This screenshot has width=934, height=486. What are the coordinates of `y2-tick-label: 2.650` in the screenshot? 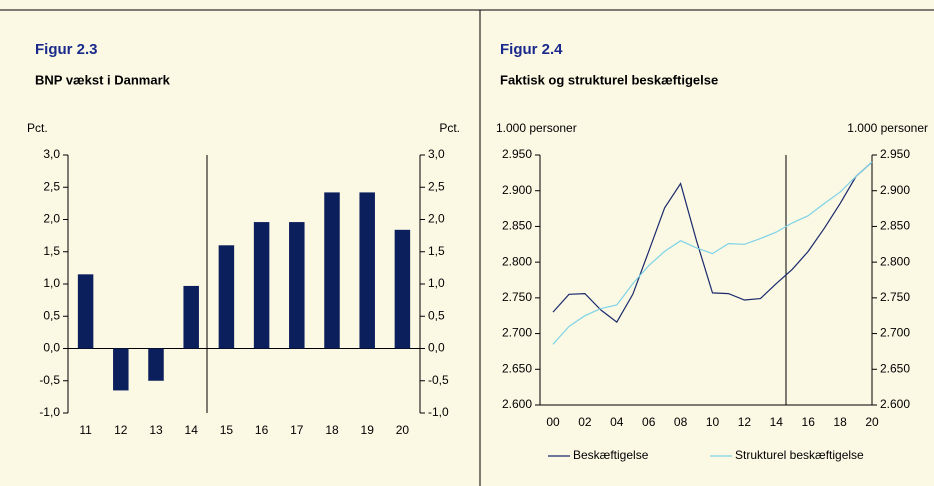 It's located at (895, 368).